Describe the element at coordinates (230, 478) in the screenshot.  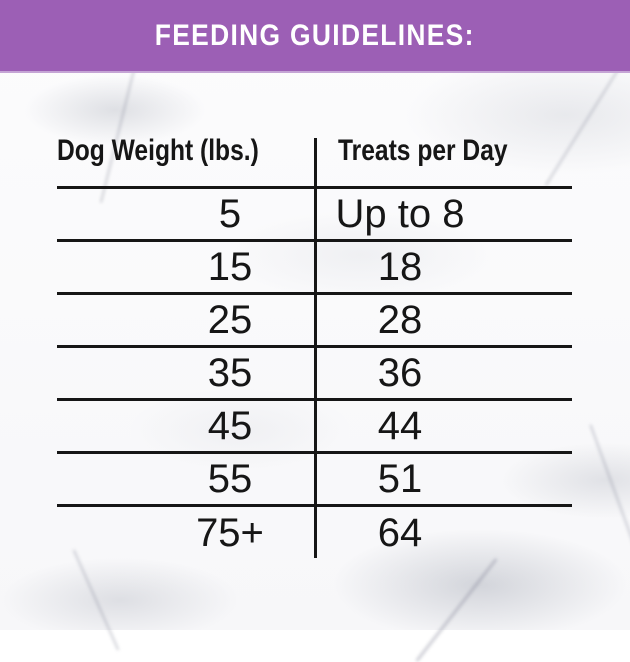
I see `weight-value: 55` at that location.